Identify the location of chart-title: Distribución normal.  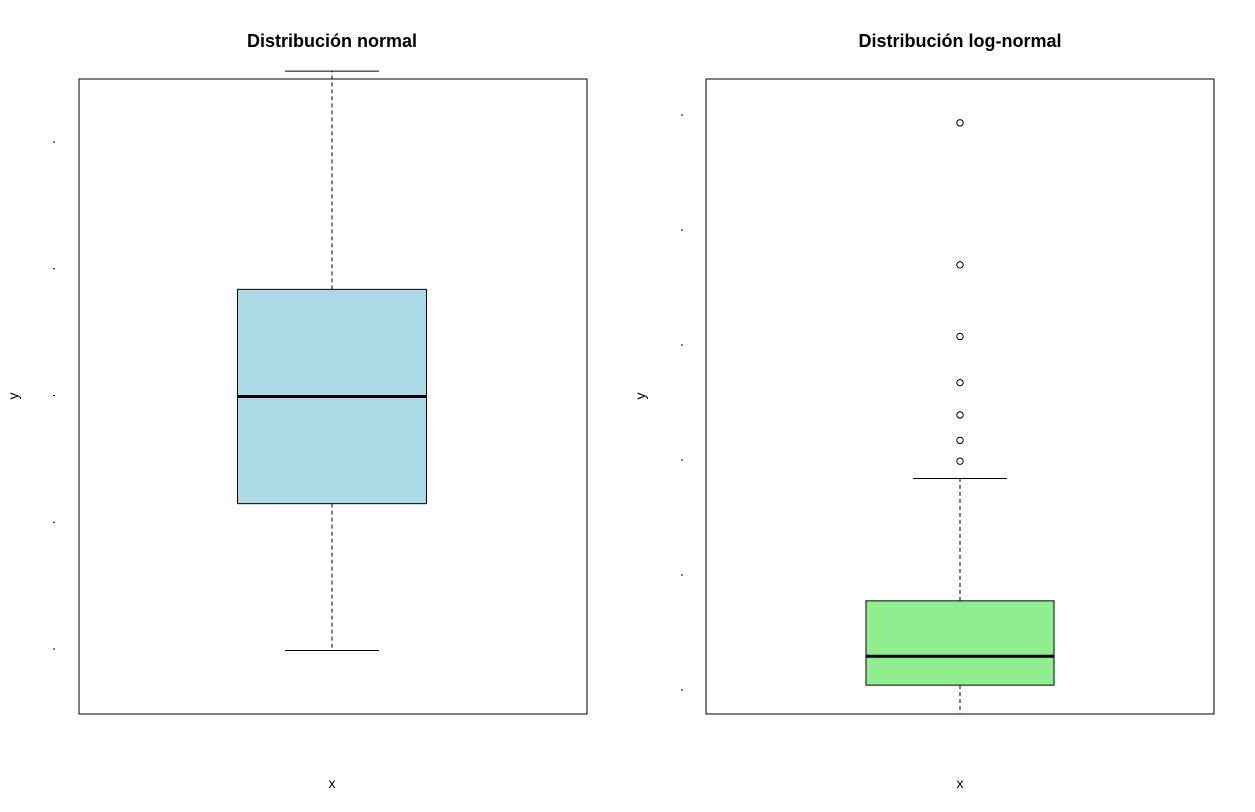
(332, 41).